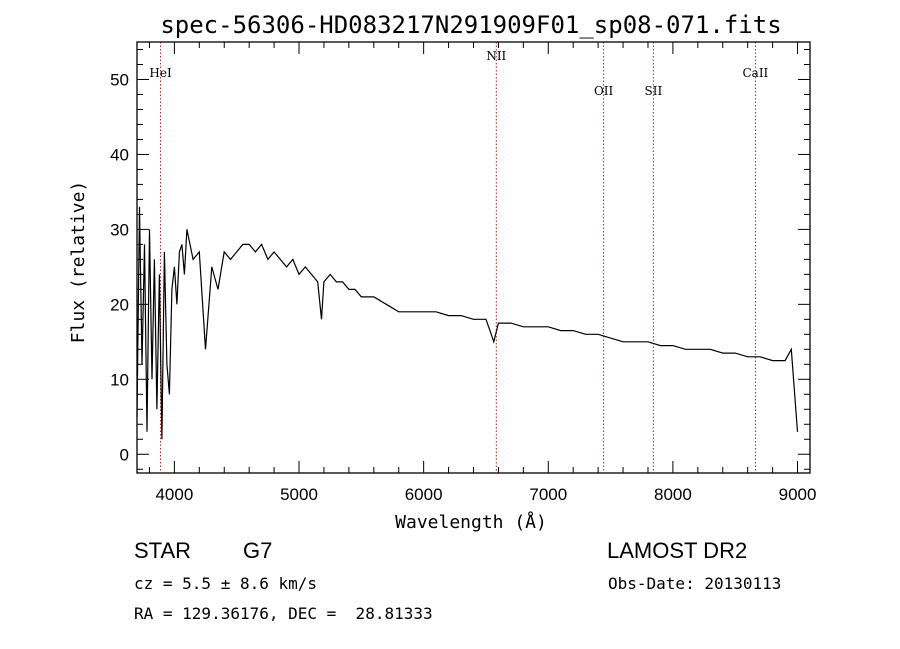  What do you see at coordinates (119, 304) in the screenshot?
I see `y-tick-label: 20` at bounding box center [119, 304].